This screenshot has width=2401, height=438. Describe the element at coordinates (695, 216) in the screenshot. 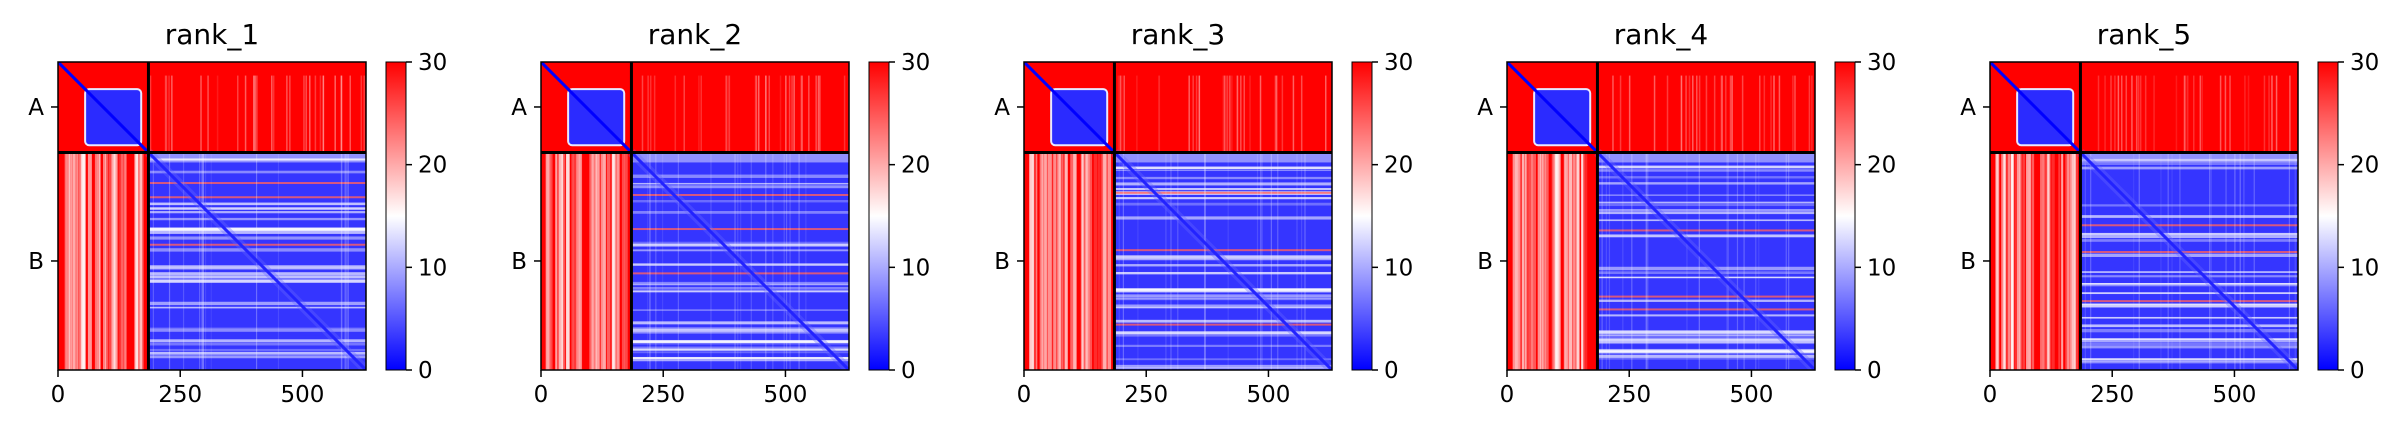

I see `pae-heatmap` at that location.